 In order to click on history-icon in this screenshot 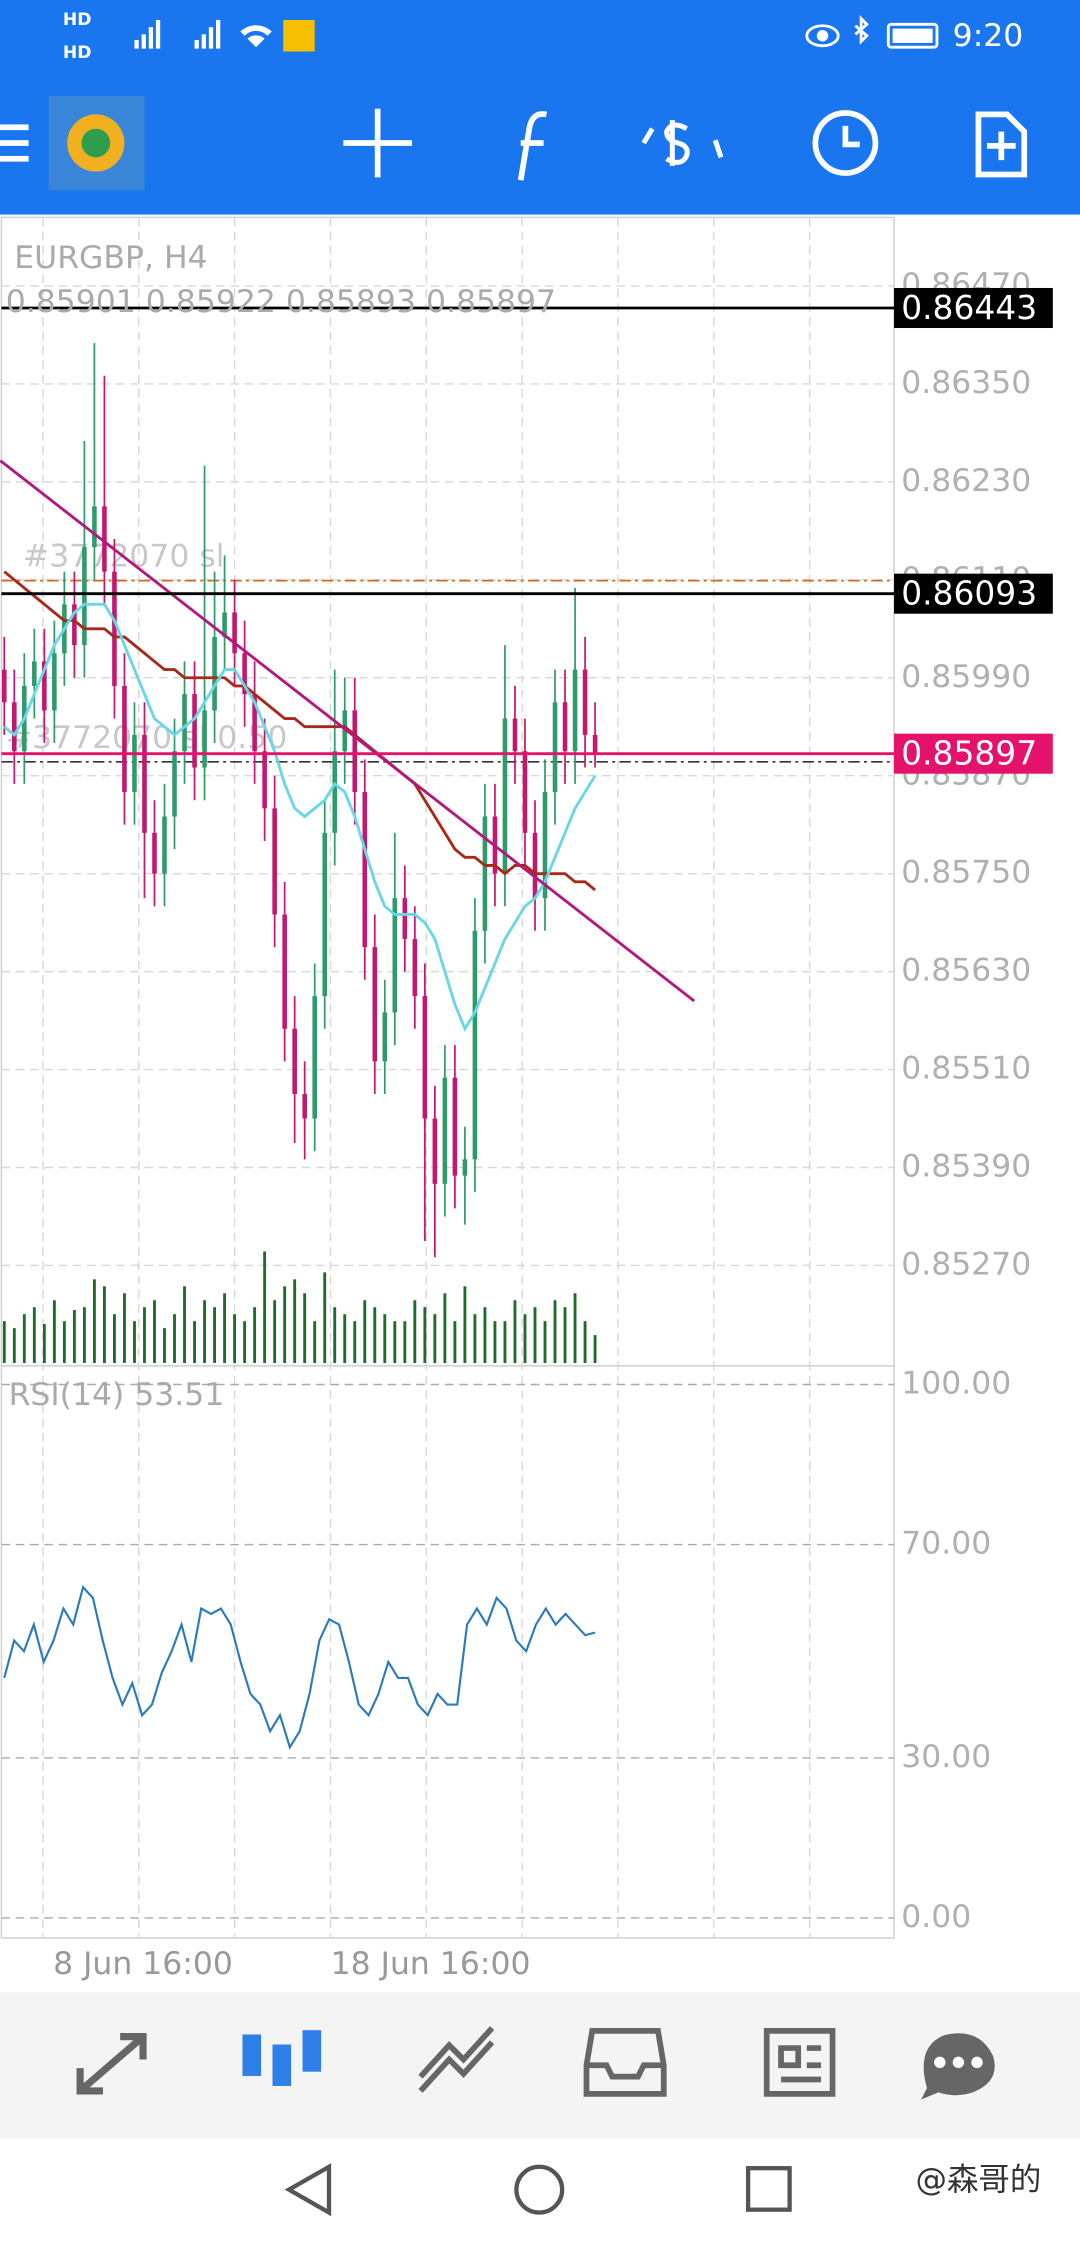, I will do `click(845, 143)`.